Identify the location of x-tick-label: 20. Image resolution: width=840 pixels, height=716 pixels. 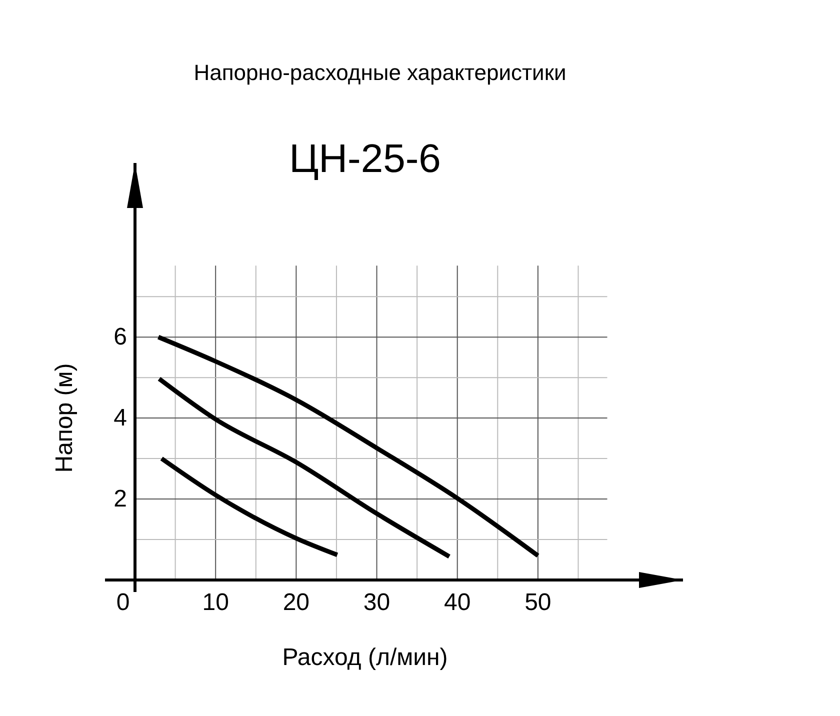
(296, 602).